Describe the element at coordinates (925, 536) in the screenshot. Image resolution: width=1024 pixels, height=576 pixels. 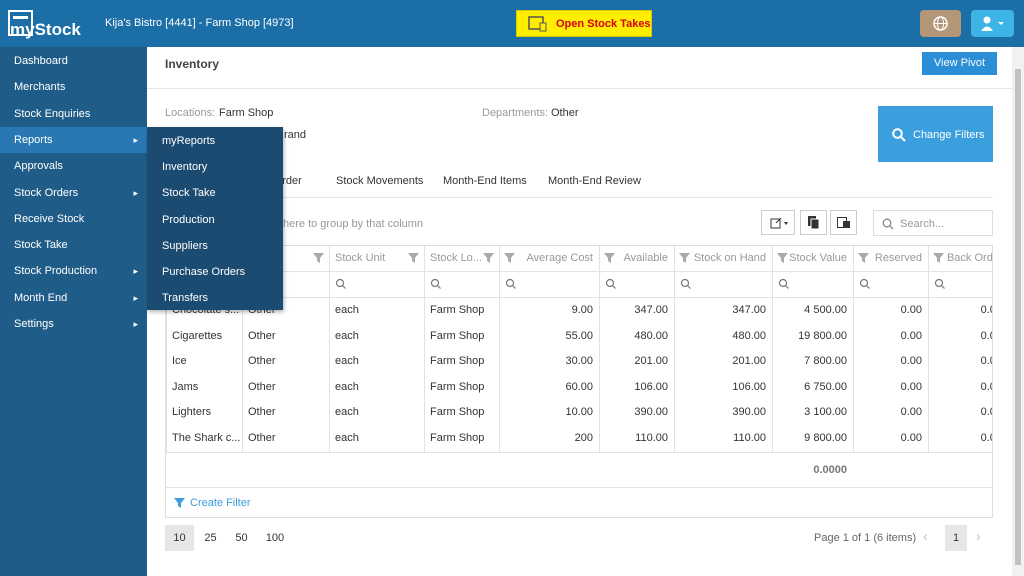
I see `prev-button: ‹` at that location.